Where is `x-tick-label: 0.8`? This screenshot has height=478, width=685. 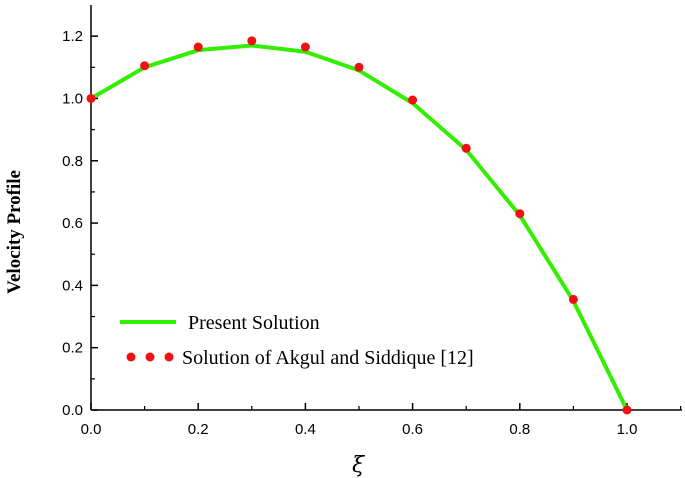 x-tick-label: 0.8 is located at coordinates (519, 429).